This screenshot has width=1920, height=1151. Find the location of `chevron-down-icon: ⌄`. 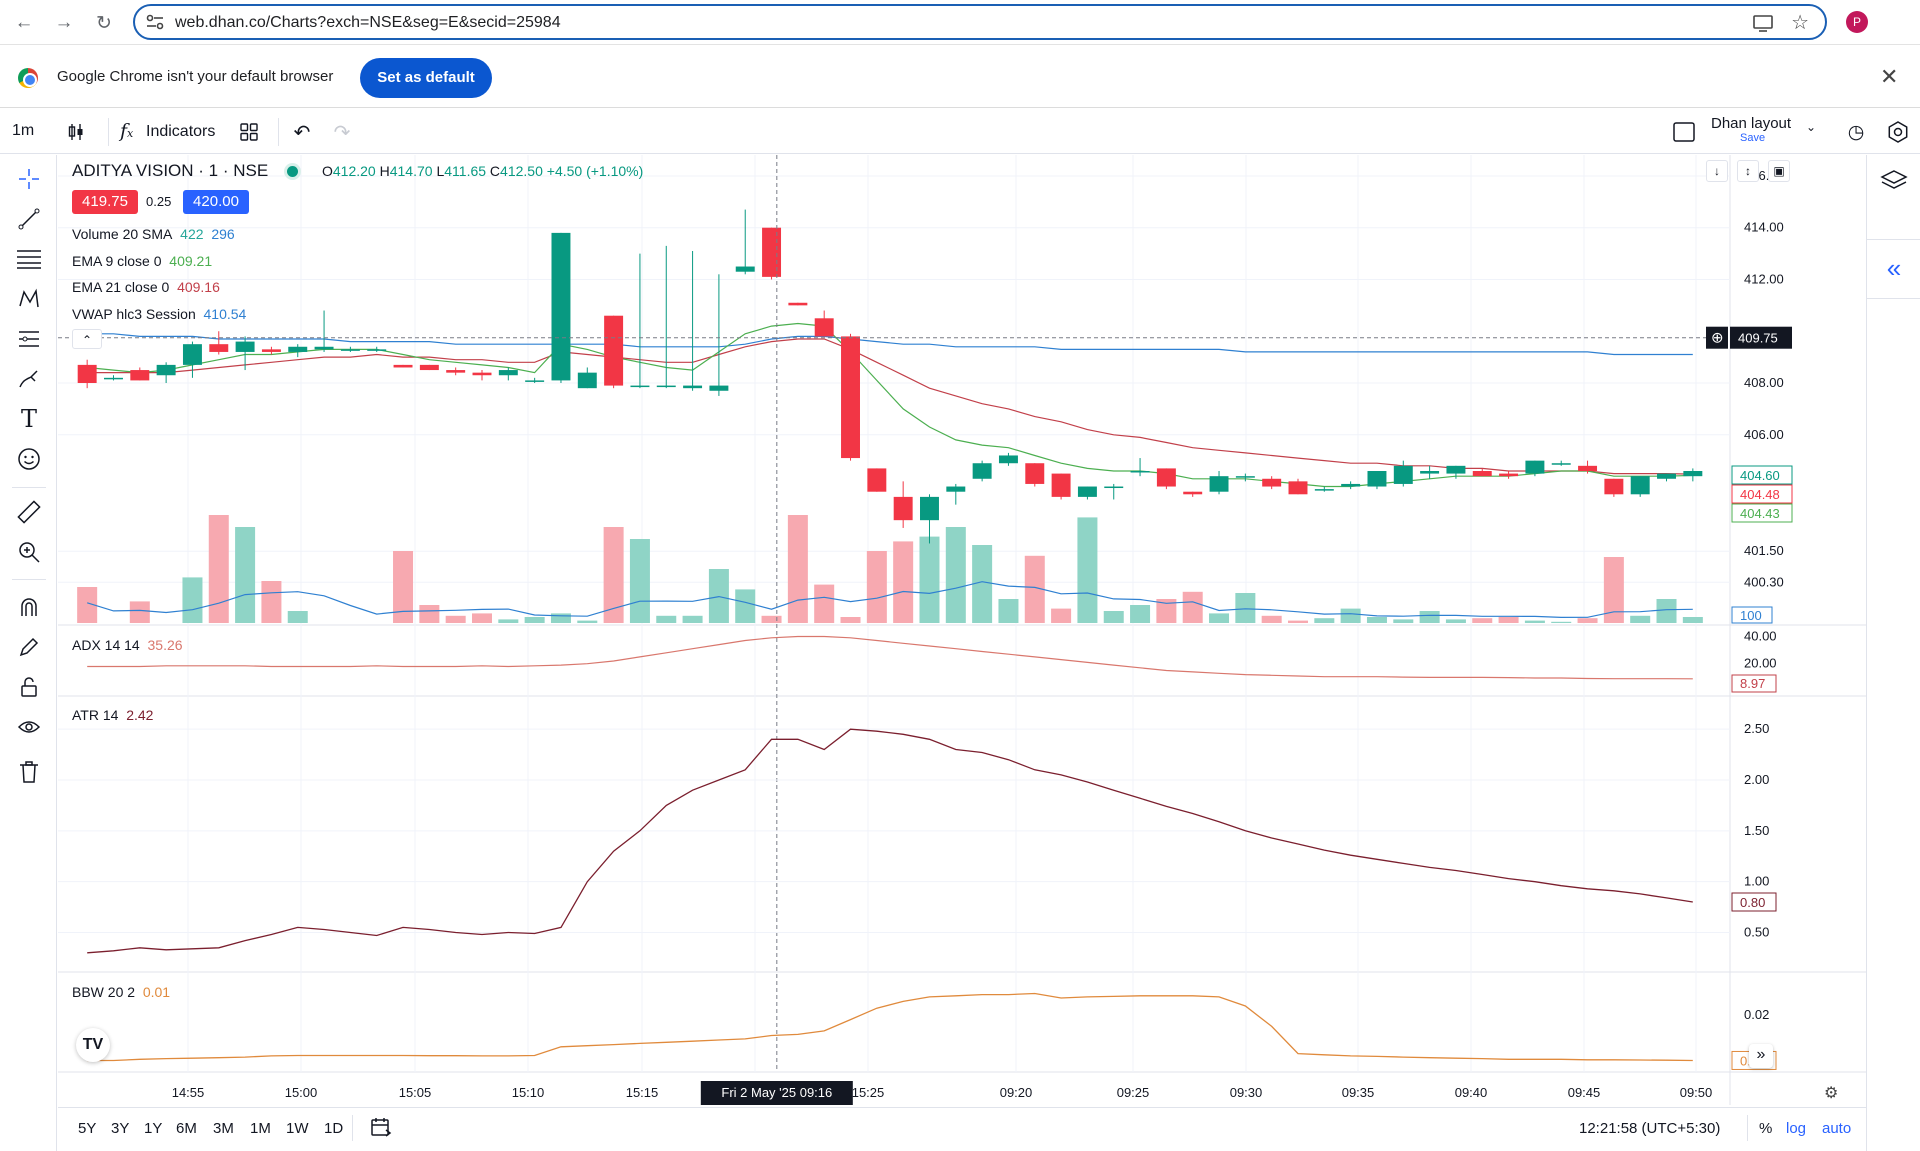

chevron-down-icon: ⌄ is located at coordinates (1811, 127).